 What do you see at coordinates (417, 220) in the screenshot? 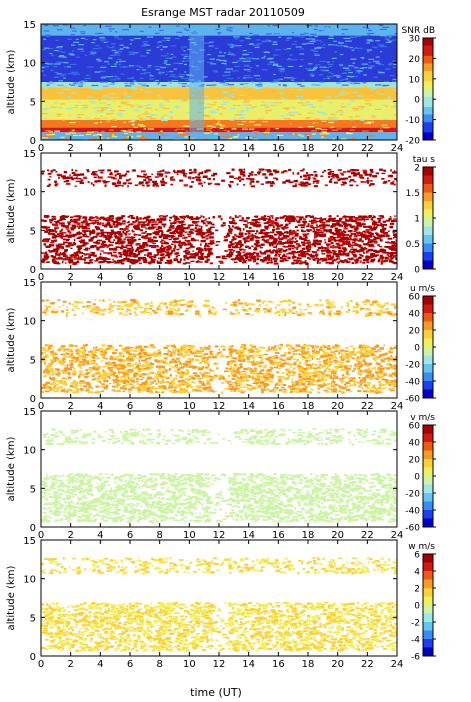
I see `colorbar-tick-label: 1` at bounding box center [417, 220].